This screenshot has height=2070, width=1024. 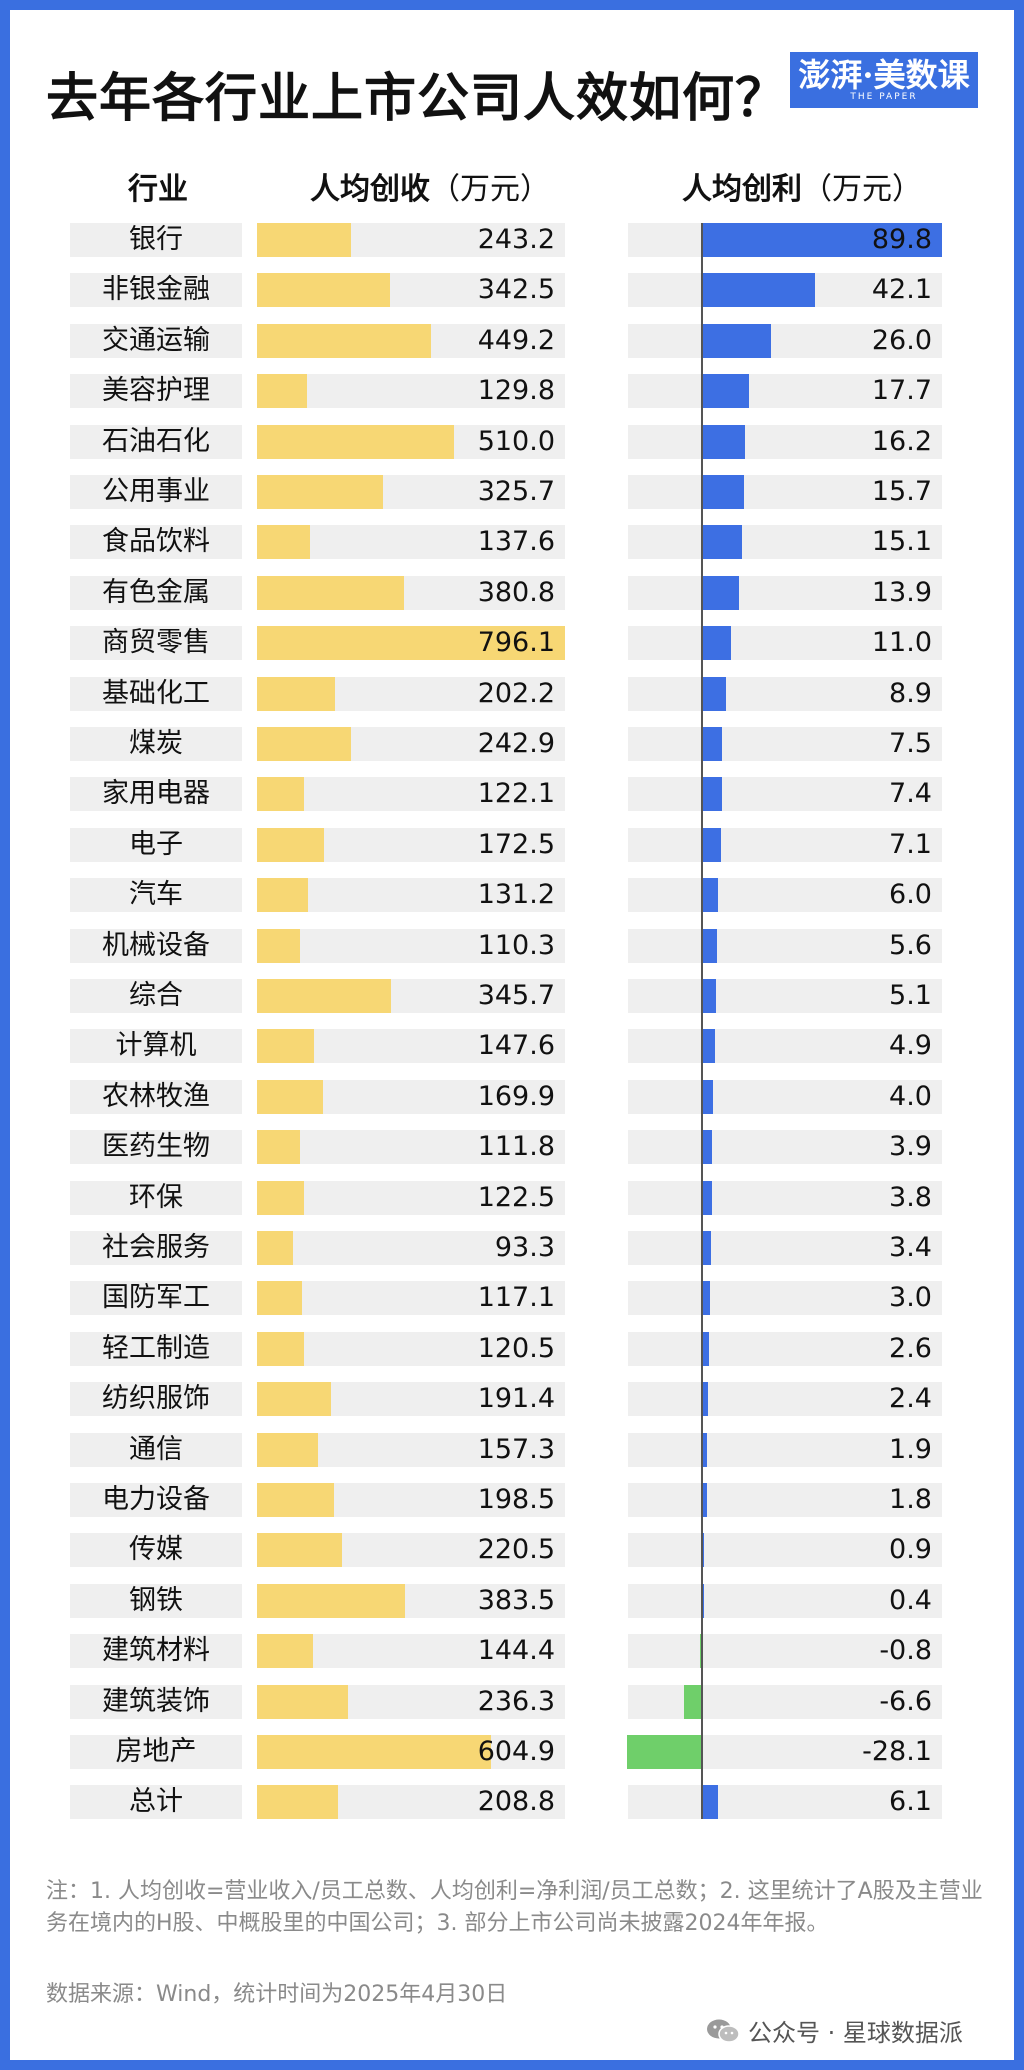 What do you see at coordinates (277, 1994) in the screenshot?
I see `data-source: 数据来源：Wind，统计时间为2025年4月30日` at bounding box center [277, 1994].